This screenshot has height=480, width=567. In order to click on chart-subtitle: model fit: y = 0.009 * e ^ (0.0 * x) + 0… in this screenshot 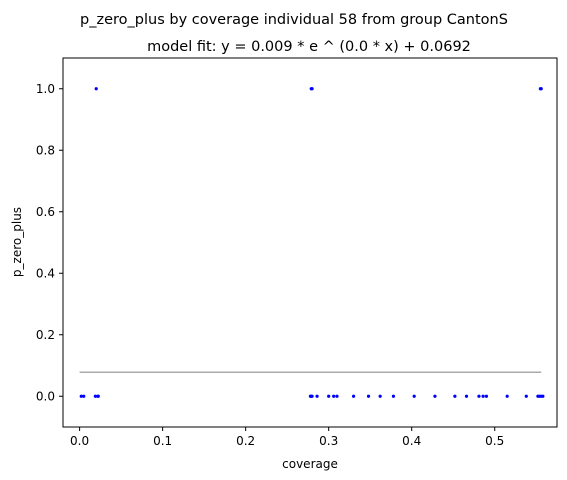, I will do `click(309, 47)`.